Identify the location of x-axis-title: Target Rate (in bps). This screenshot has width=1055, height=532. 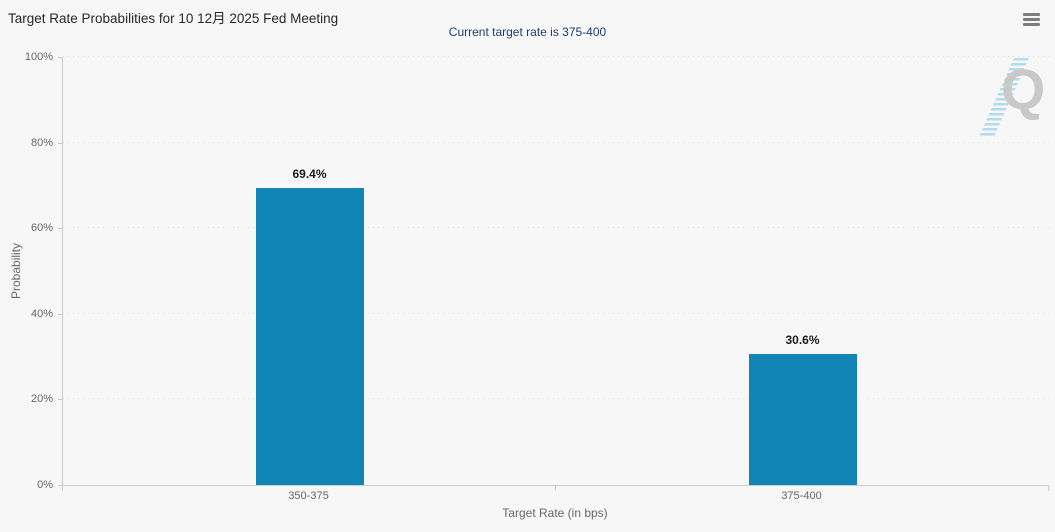
(555, 513).